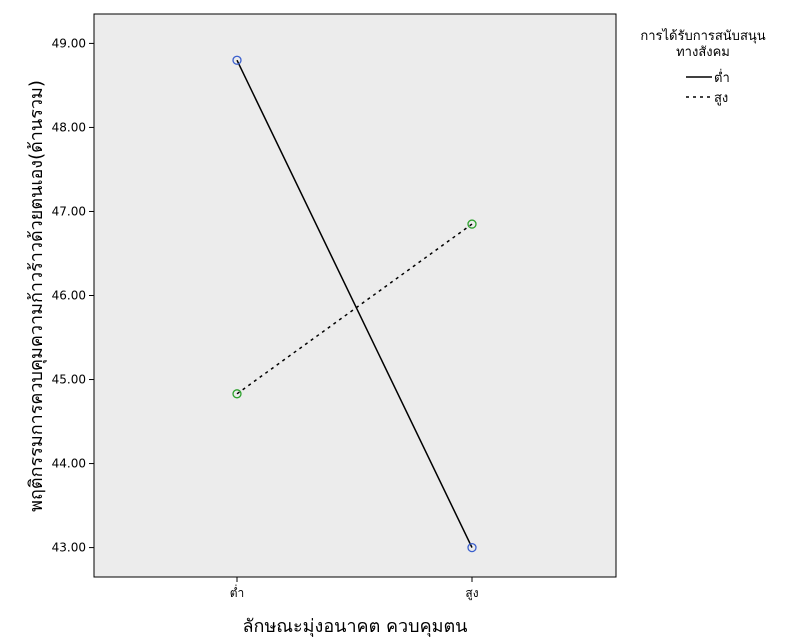  I want to click on x-axis-title: ลักษณะมุ่งอนาคต ควบคุมตน, so click(355, 626).